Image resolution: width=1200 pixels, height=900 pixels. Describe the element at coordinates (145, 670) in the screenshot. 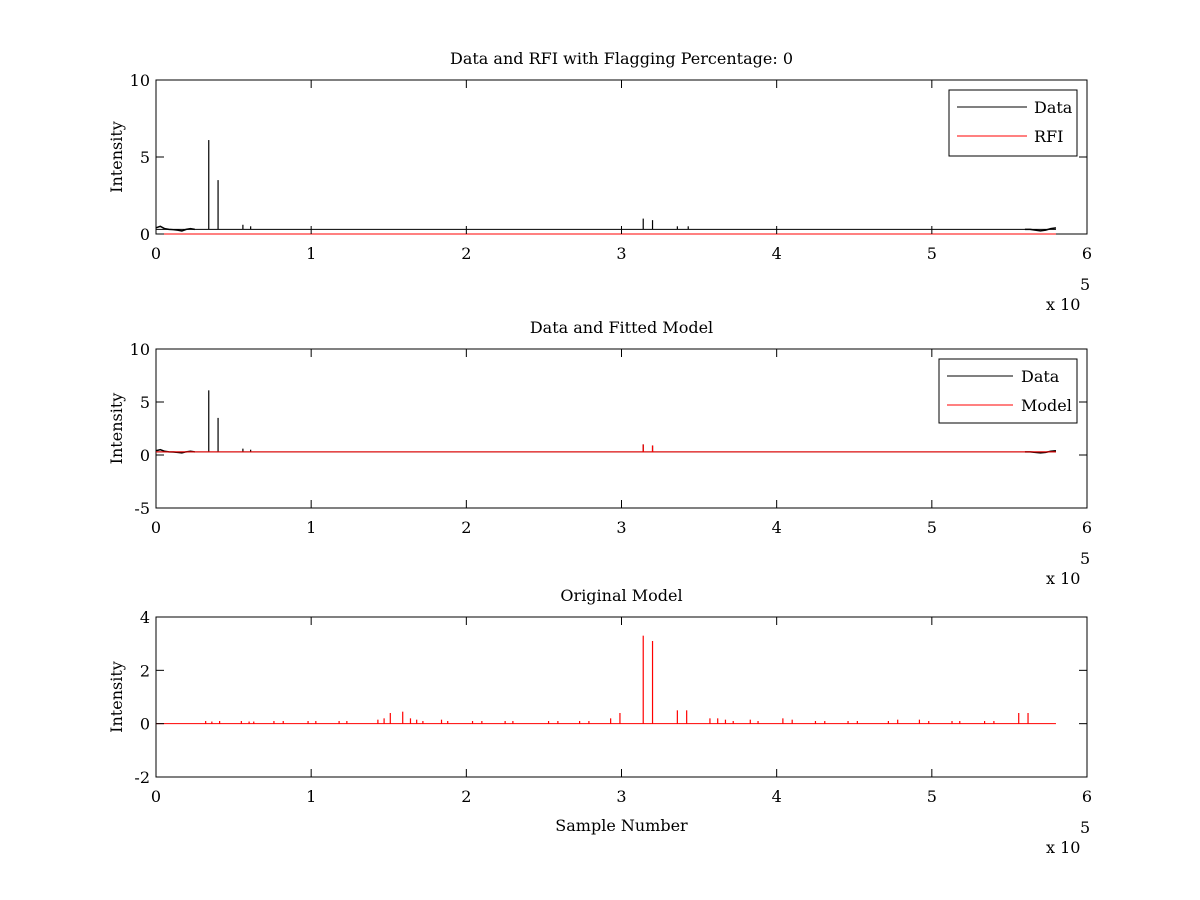

I see `y-tick-label: 2` at that location.